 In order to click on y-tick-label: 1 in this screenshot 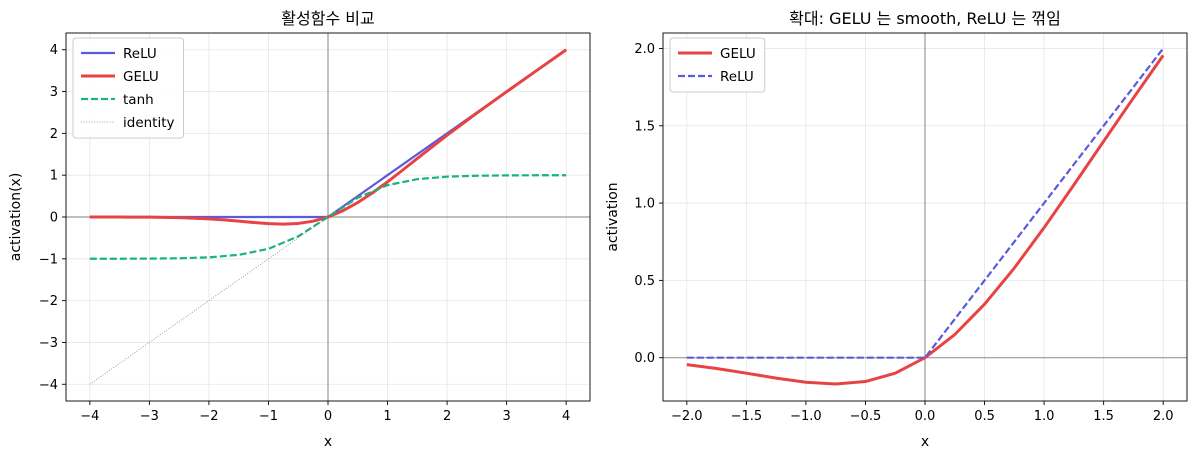, I will do `click(54, 176)`.